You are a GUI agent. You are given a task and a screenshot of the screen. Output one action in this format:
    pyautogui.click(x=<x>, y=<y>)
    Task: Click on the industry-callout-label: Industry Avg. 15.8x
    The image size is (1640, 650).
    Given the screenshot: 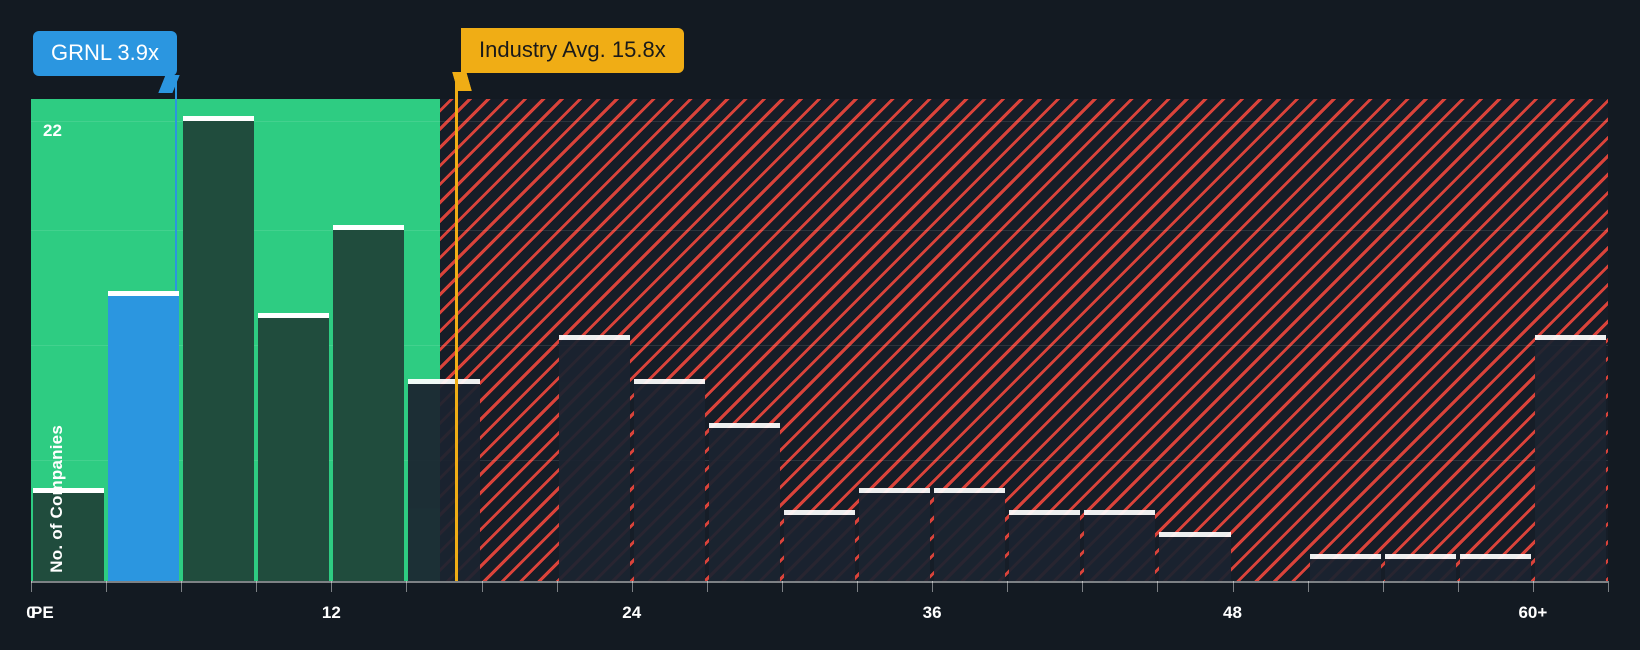 What is the action you would take?
    pyautogui.click(x=572, y=49)
    